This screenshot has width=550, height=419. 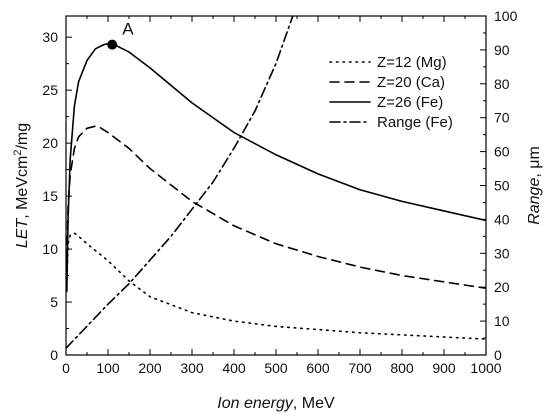 I want to click on x-tick-label: 200, so click(x=150, y=368).